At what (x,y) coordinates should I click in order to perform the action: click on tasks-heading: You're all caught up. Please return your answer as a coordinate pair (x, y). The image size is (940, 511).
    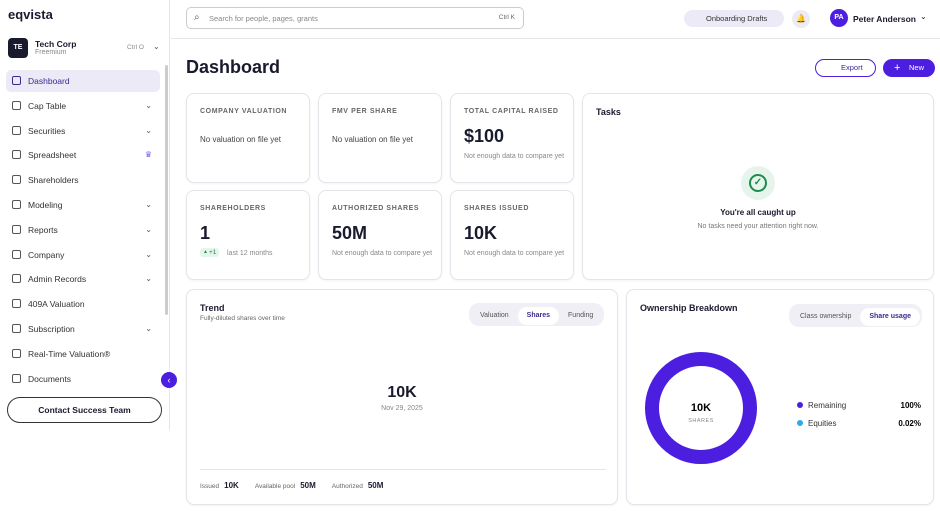
    Looking at the image, I should click on (758, 212).